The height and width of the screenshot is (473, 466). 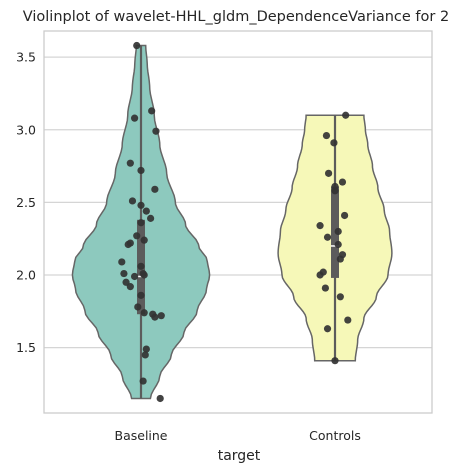 I want to click on y-tick-label: 1.5, so click(x=26, y=347).